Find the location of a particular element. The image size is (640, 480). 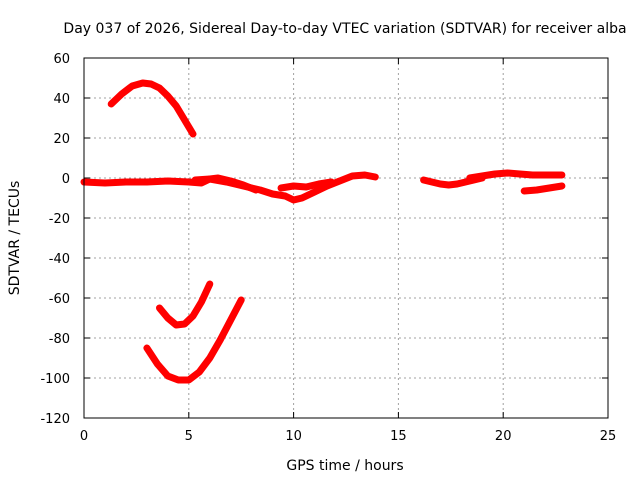

x-tick-label-0: 0 is located at coordinates (84, 436).